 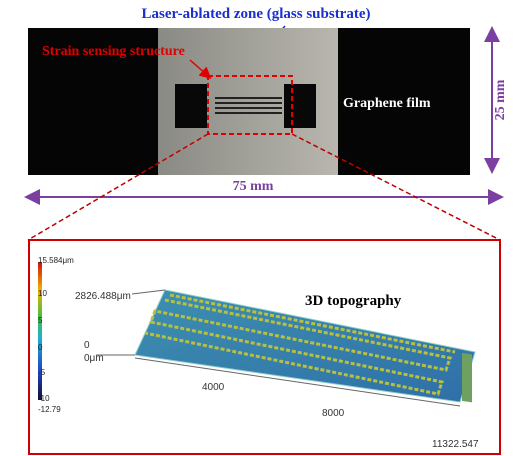 What do you see at coordinates (56, 260) in the screenshot?
I see `cb-label: 15.584μm` at bounding box center [56, 260].